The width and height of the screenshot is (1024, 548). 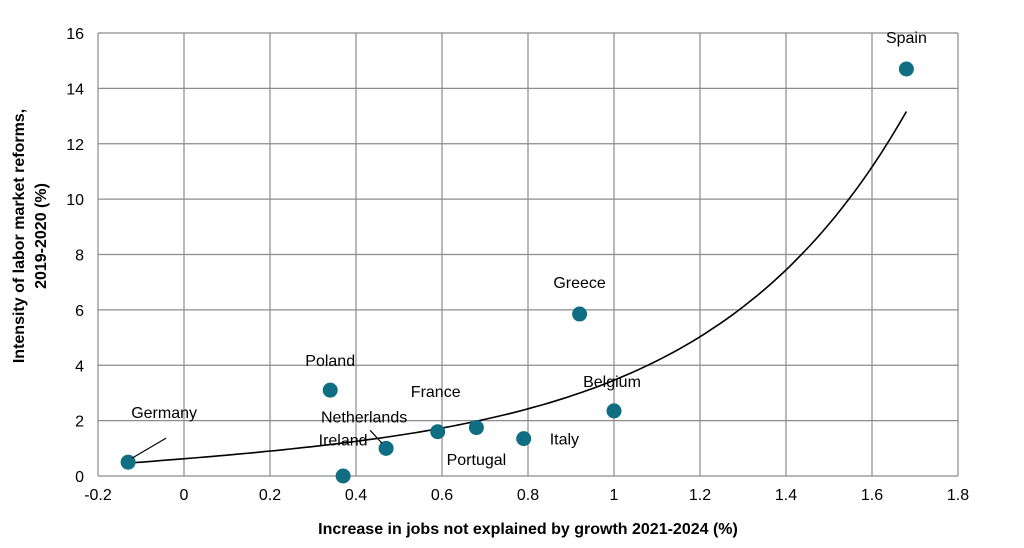 I want to click on y-axis-title-line2: 2019-2020 (%), so click(x=41, y=236).